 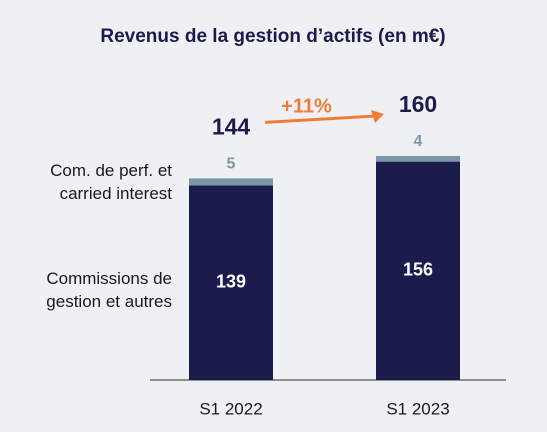 I want to click on total-label: 144, so click(x=231, y=126).